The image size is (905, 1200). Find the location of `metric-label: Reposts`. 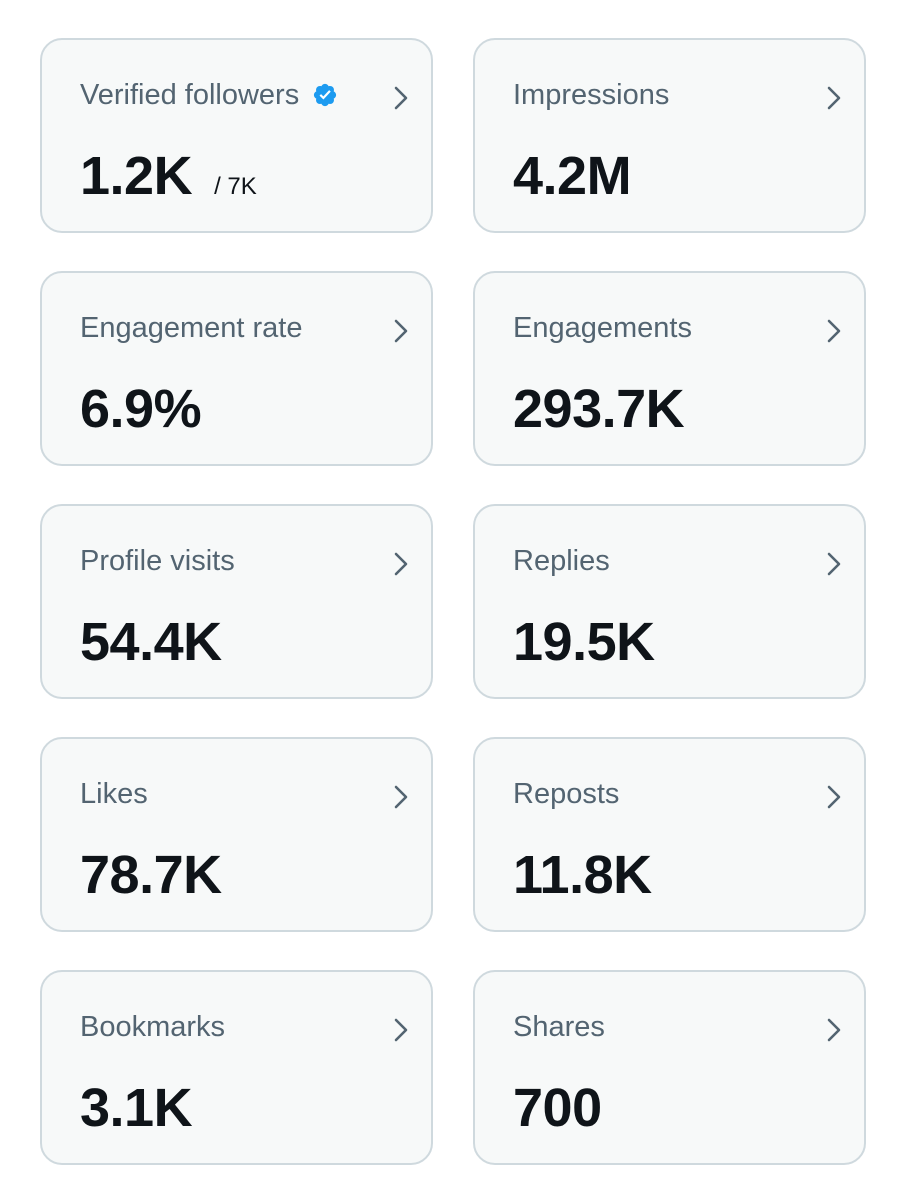

metric-label: Reposts is located at coordinates (566, 794).